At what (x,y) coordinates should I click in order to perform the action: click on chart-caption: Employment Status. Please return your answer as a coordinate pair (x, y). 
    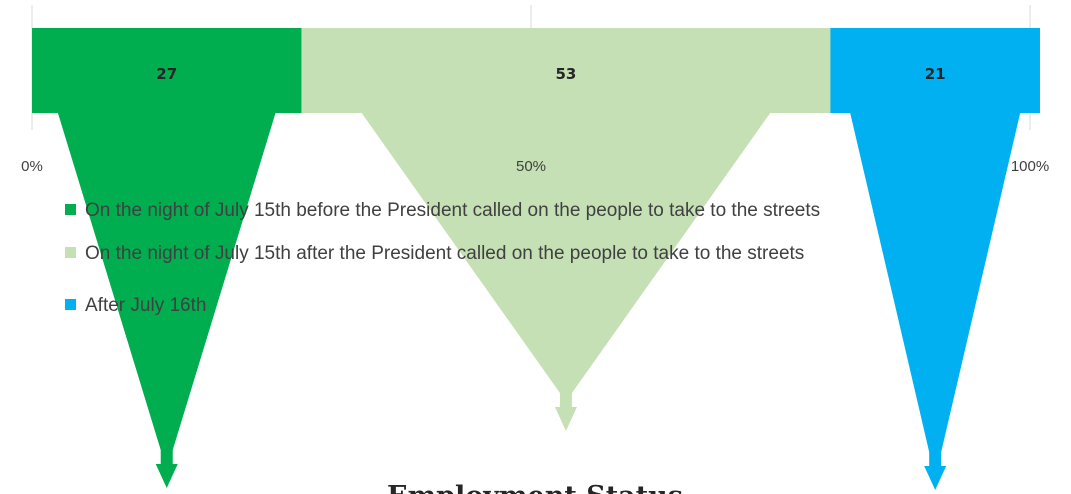
    Looking at the image, I should click on (535, 487).